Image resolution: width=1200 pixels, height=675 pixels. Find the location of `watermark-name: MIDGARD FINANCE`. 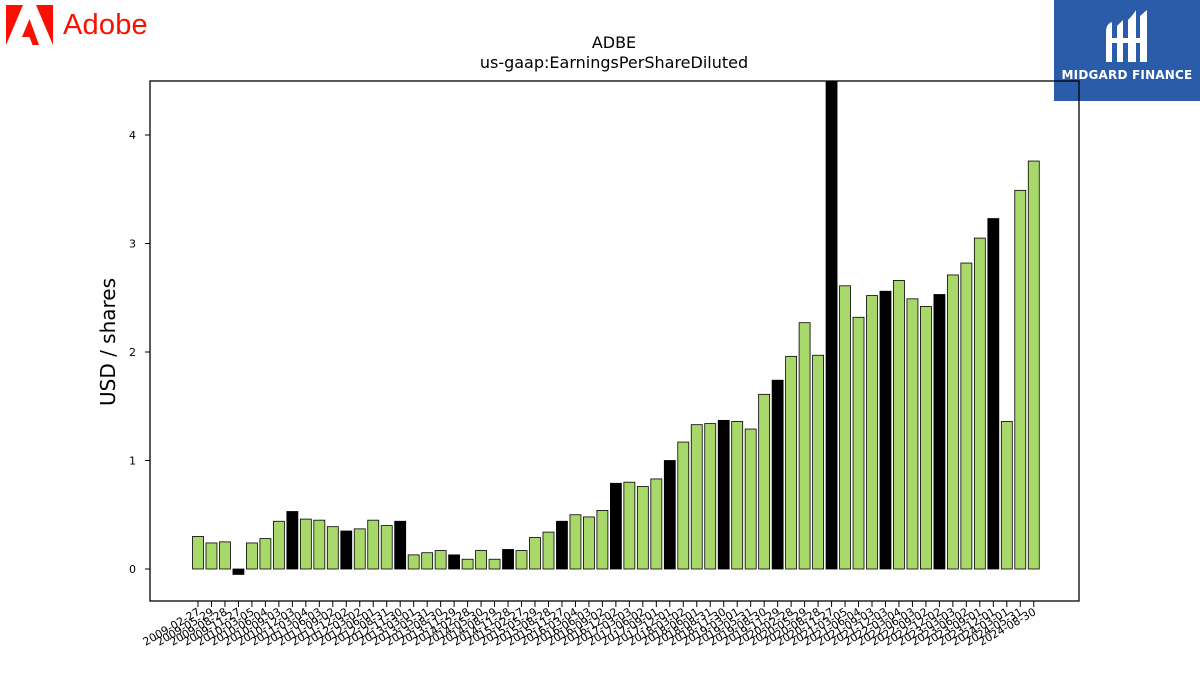

watermark-name: MIDGARD FINANCE is located at coordinates (1127, 75).